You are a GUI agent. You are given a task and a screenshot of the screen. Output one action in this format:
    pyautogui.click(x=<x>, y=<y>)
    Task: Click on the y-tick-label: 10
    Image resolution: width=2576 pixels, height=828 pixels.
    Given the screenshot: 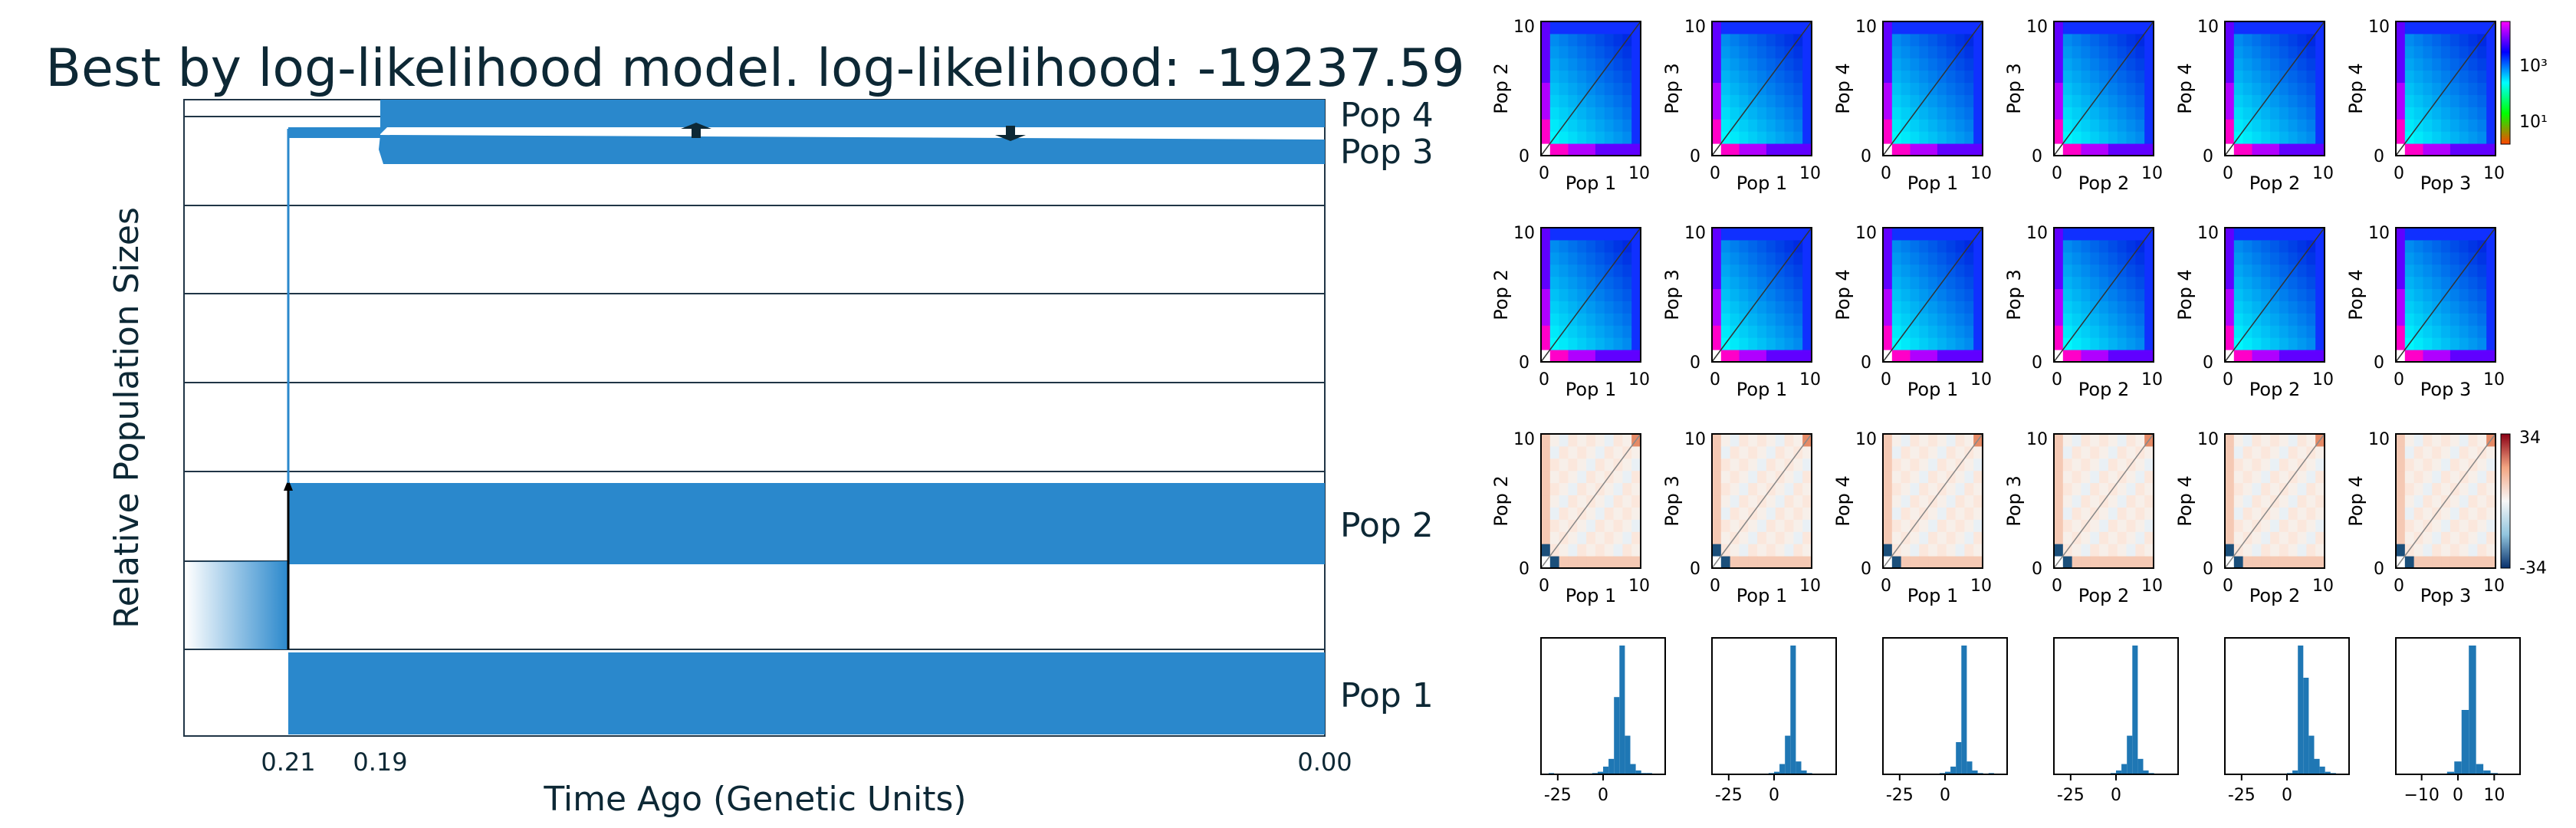 What is the action you would take?
    pyautogui.click(x=1866, y=234)
    